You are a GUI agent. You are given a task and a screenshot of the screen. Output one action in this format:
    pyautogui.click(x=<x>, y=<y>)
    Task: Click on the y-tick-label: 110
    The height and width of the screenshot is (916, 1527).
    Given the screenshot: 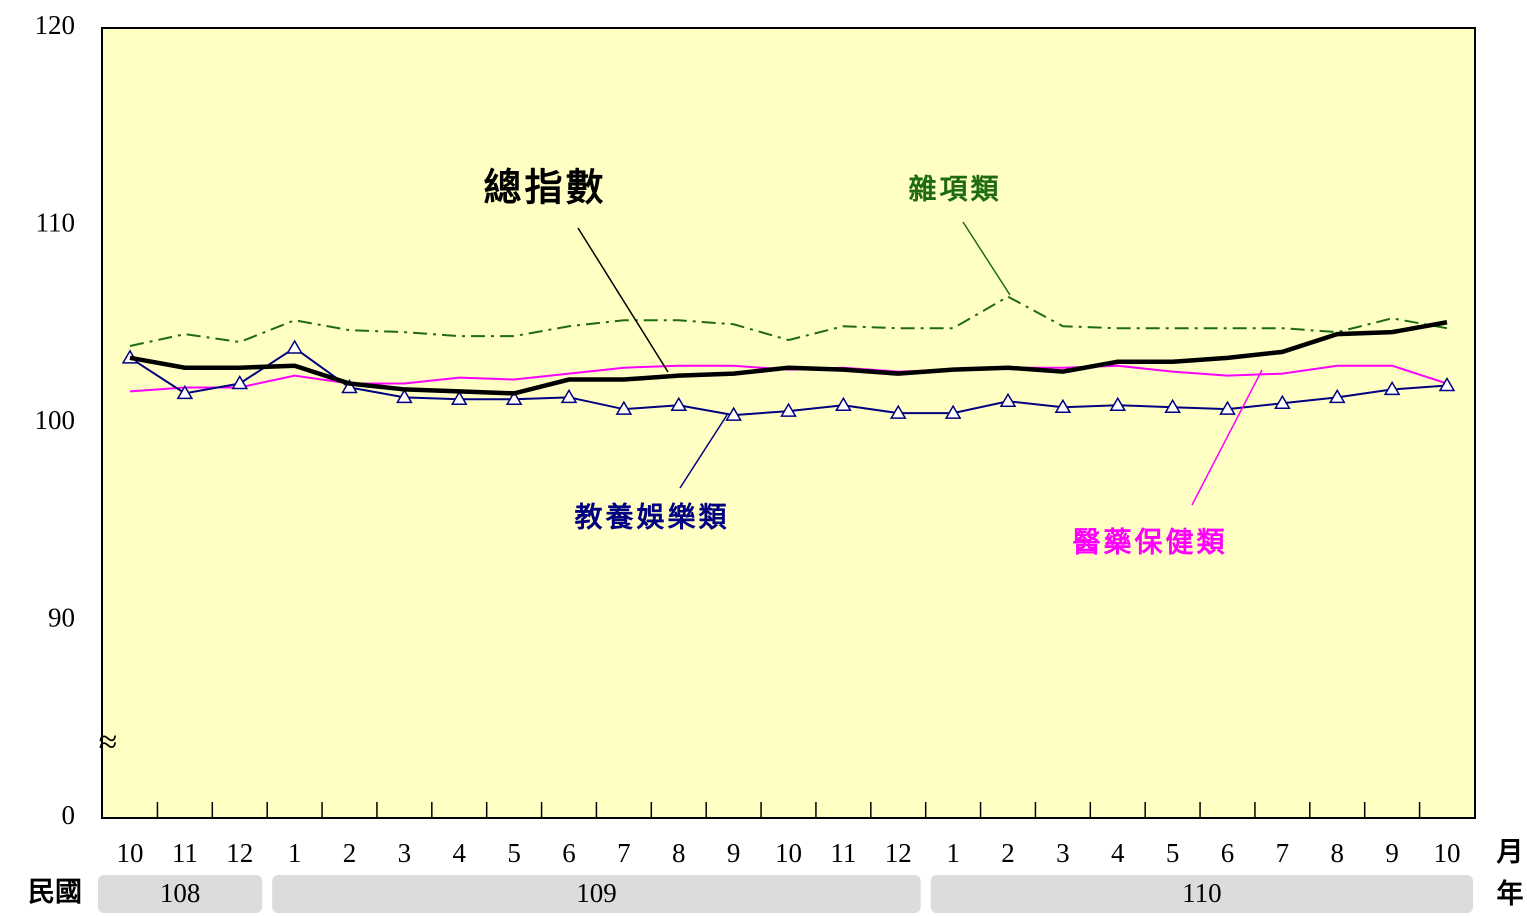 What is the action you would take?
    pyautogui.click(x=56, y=223)
    